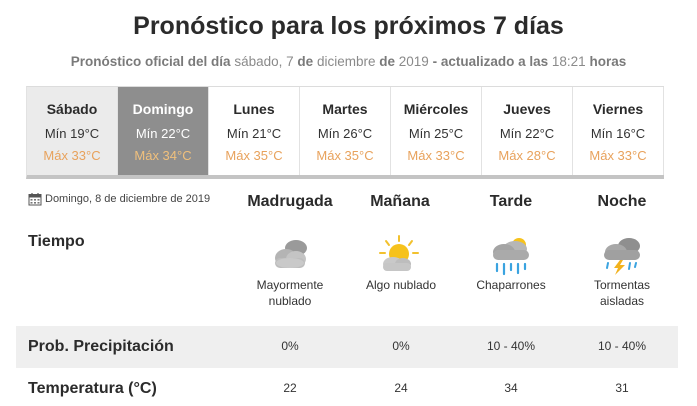 The height and width of the screenshot is (406, 697). Describe the element at coordinates (618, 109) in the screenshot. I see `day-name: Viernes` at that location.